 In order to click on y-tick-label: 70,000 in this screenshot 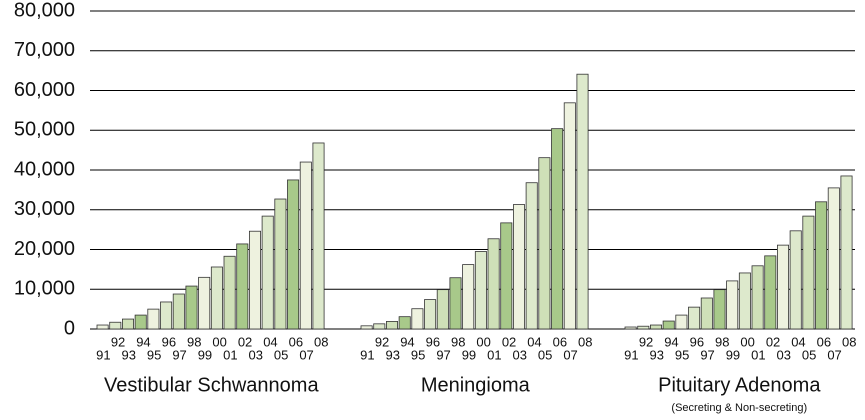, I will do `click(44, 50)`.